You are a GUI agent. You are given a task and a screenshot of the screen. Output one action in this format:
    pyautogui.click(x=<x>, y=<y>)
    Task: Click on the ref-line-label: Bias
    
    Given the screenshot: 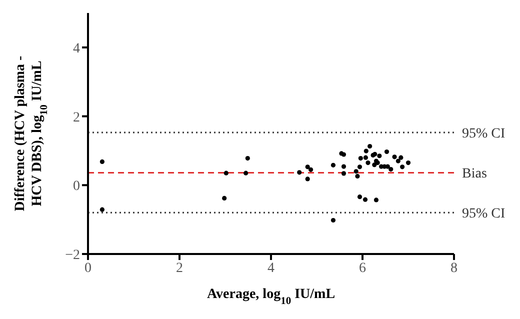 What is the action you would take?
    pyautogui.click(x=474, y=174)
    